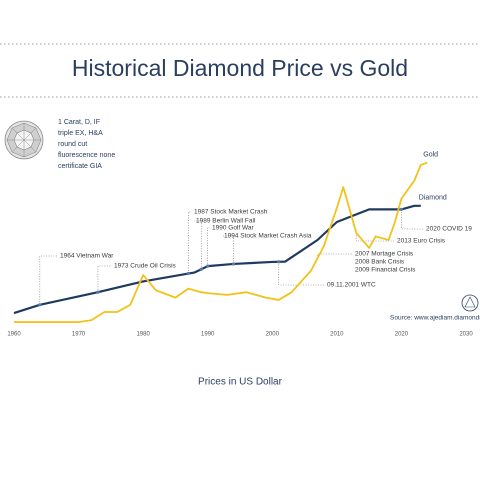  What do you see at coordinates (87, 256) in the screenshot?
I see `annotation: 1964 Vietnam War` at bounding box center [87, 256].